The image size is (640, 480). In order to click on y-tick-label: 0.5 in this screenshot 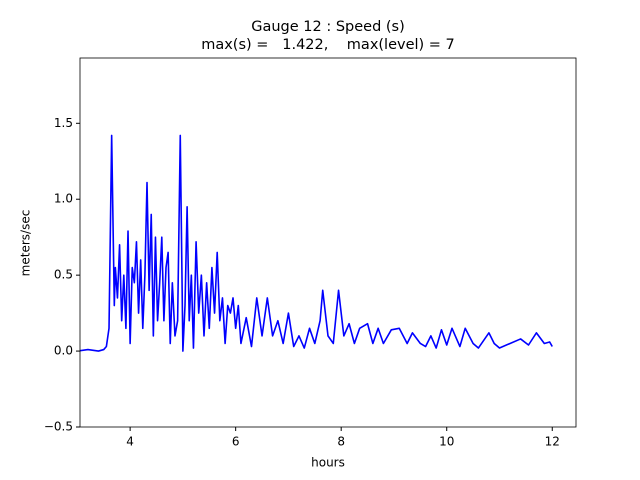, I will do `click(63, 275)`.